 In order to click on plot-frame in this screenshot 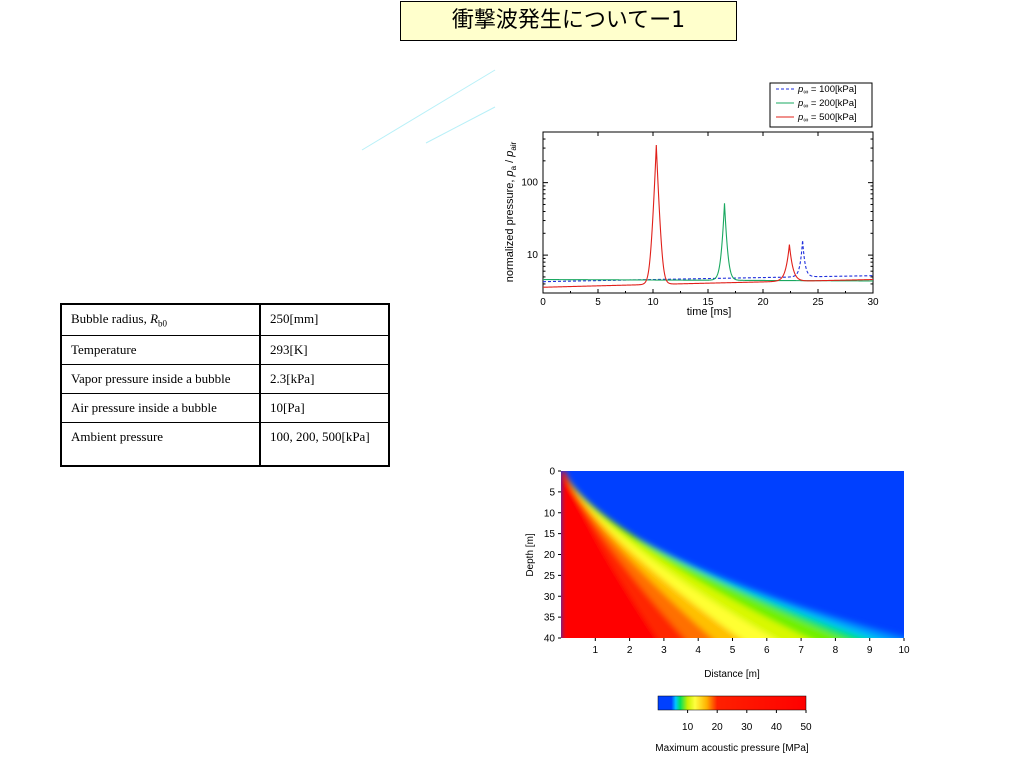, I will do `click(708, 212)`.